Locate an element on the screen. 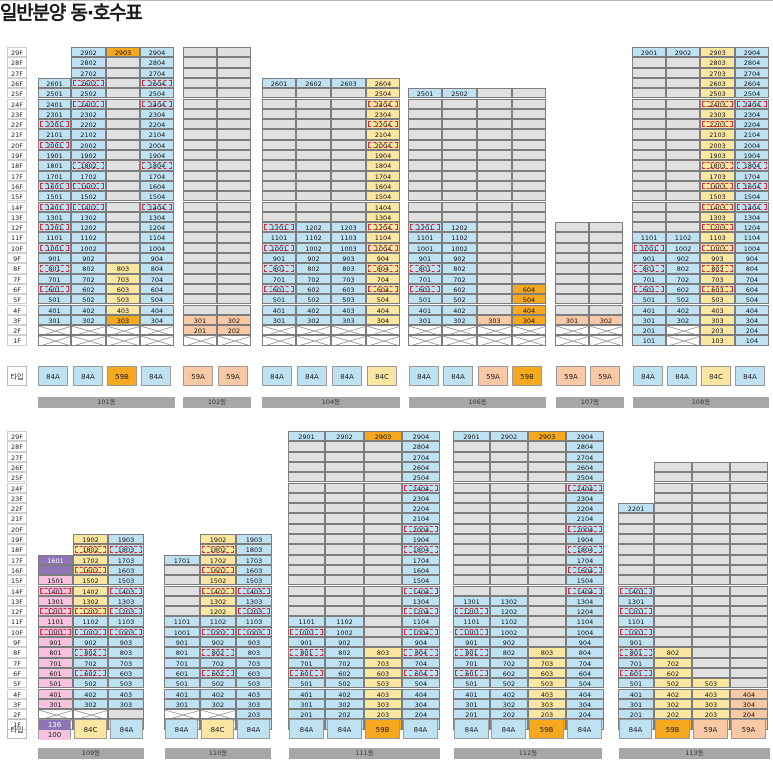  unit-cell: 2901 is located at coordinates (649, 52).